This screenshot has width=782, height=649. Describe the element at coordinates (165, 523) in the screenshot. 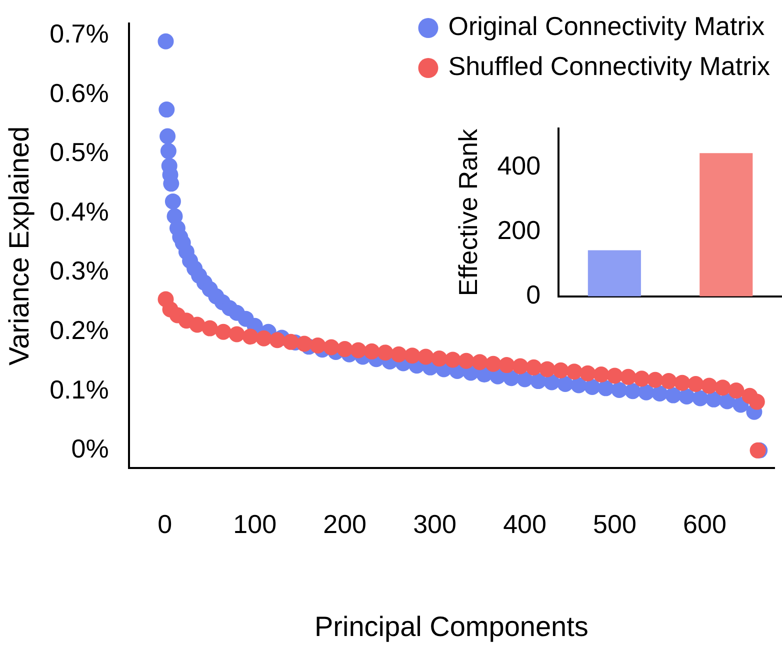

I see `x-tick-label: 0` at that location.